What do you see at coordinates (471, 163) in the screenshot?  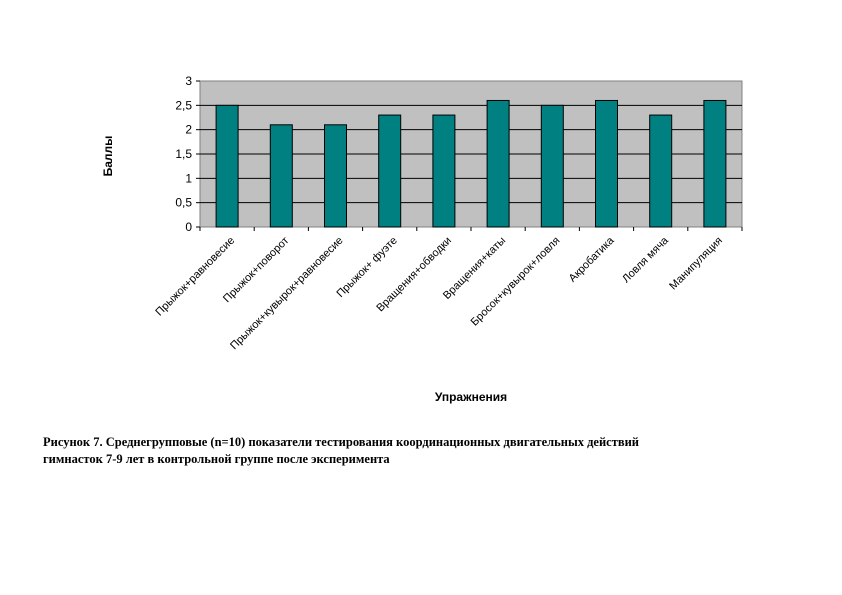 I see `bars` at bounding box center [471, 163].